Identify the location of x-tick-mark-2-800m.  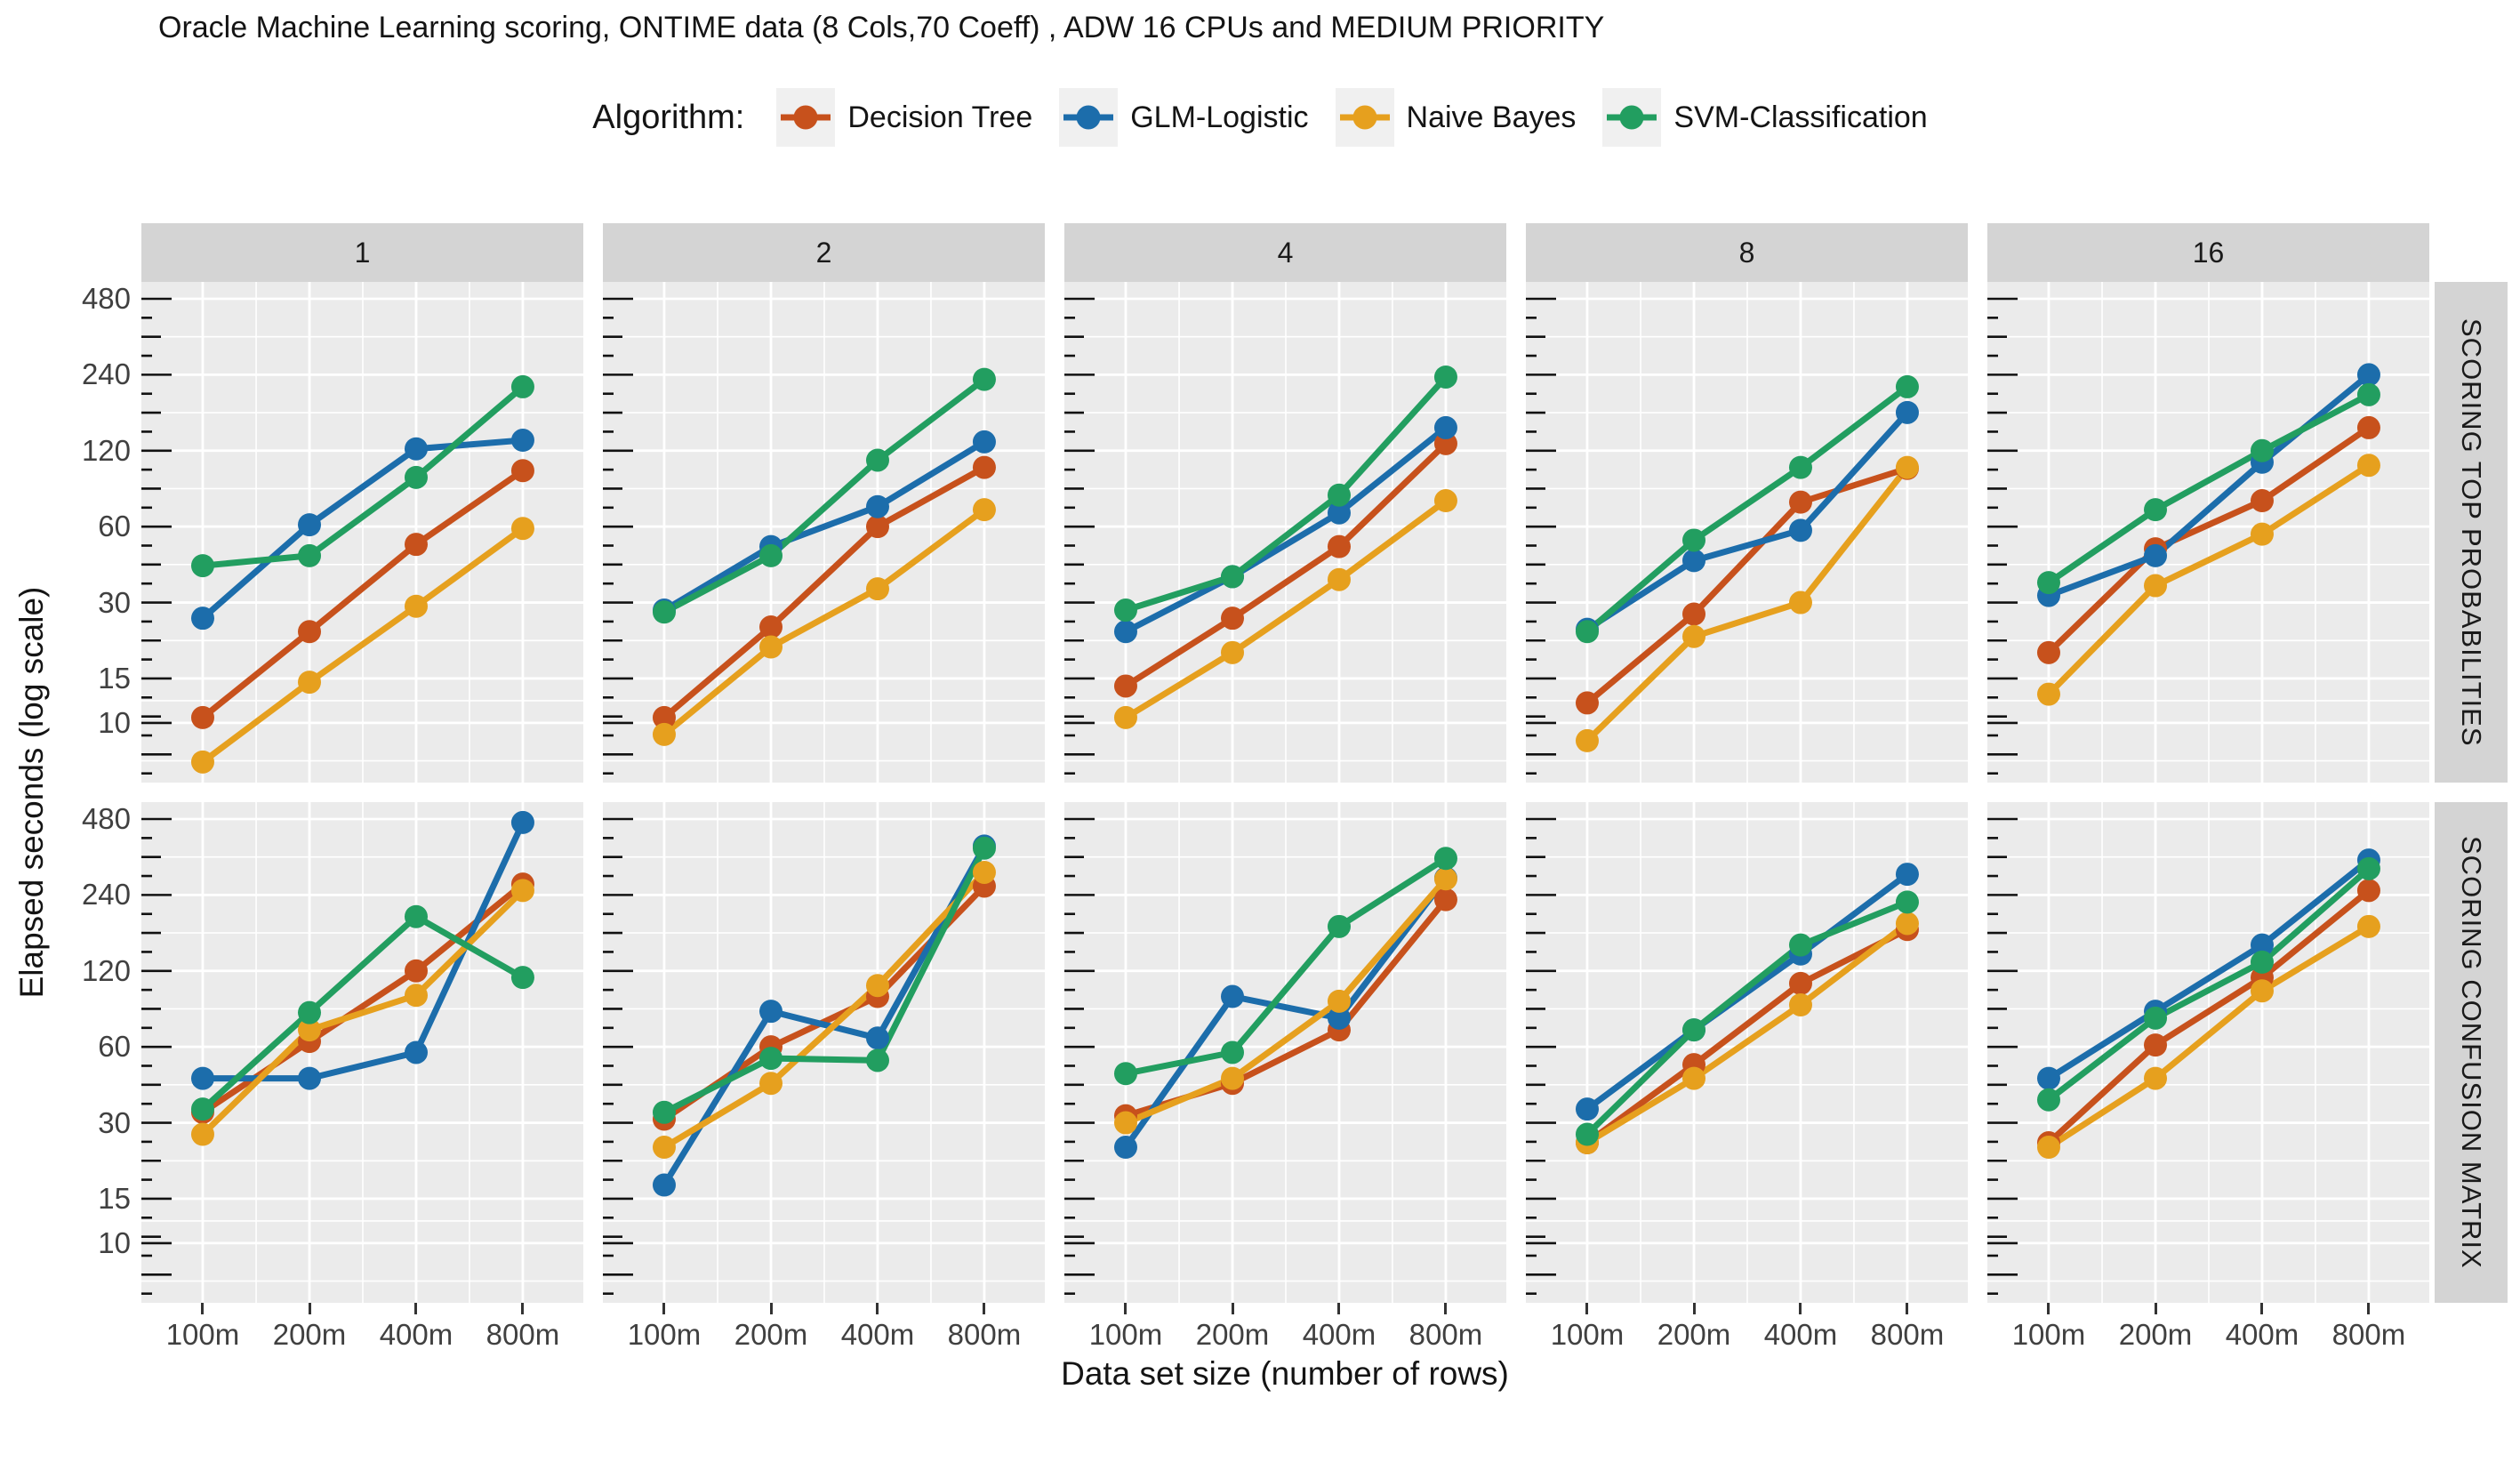
(984, 1308).